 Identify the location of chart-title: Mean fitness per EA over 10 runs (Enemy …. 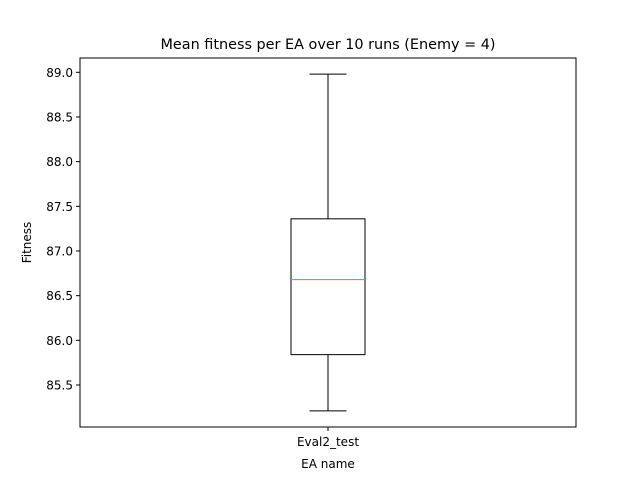
(328, 45).